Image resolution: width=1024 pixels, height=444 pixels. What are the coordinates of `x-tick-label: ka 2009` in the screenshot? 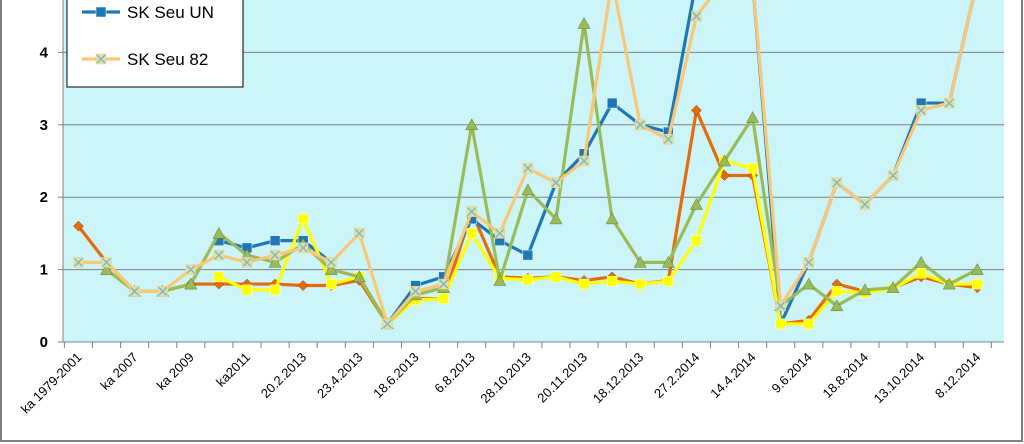 It's located at (175, 371).